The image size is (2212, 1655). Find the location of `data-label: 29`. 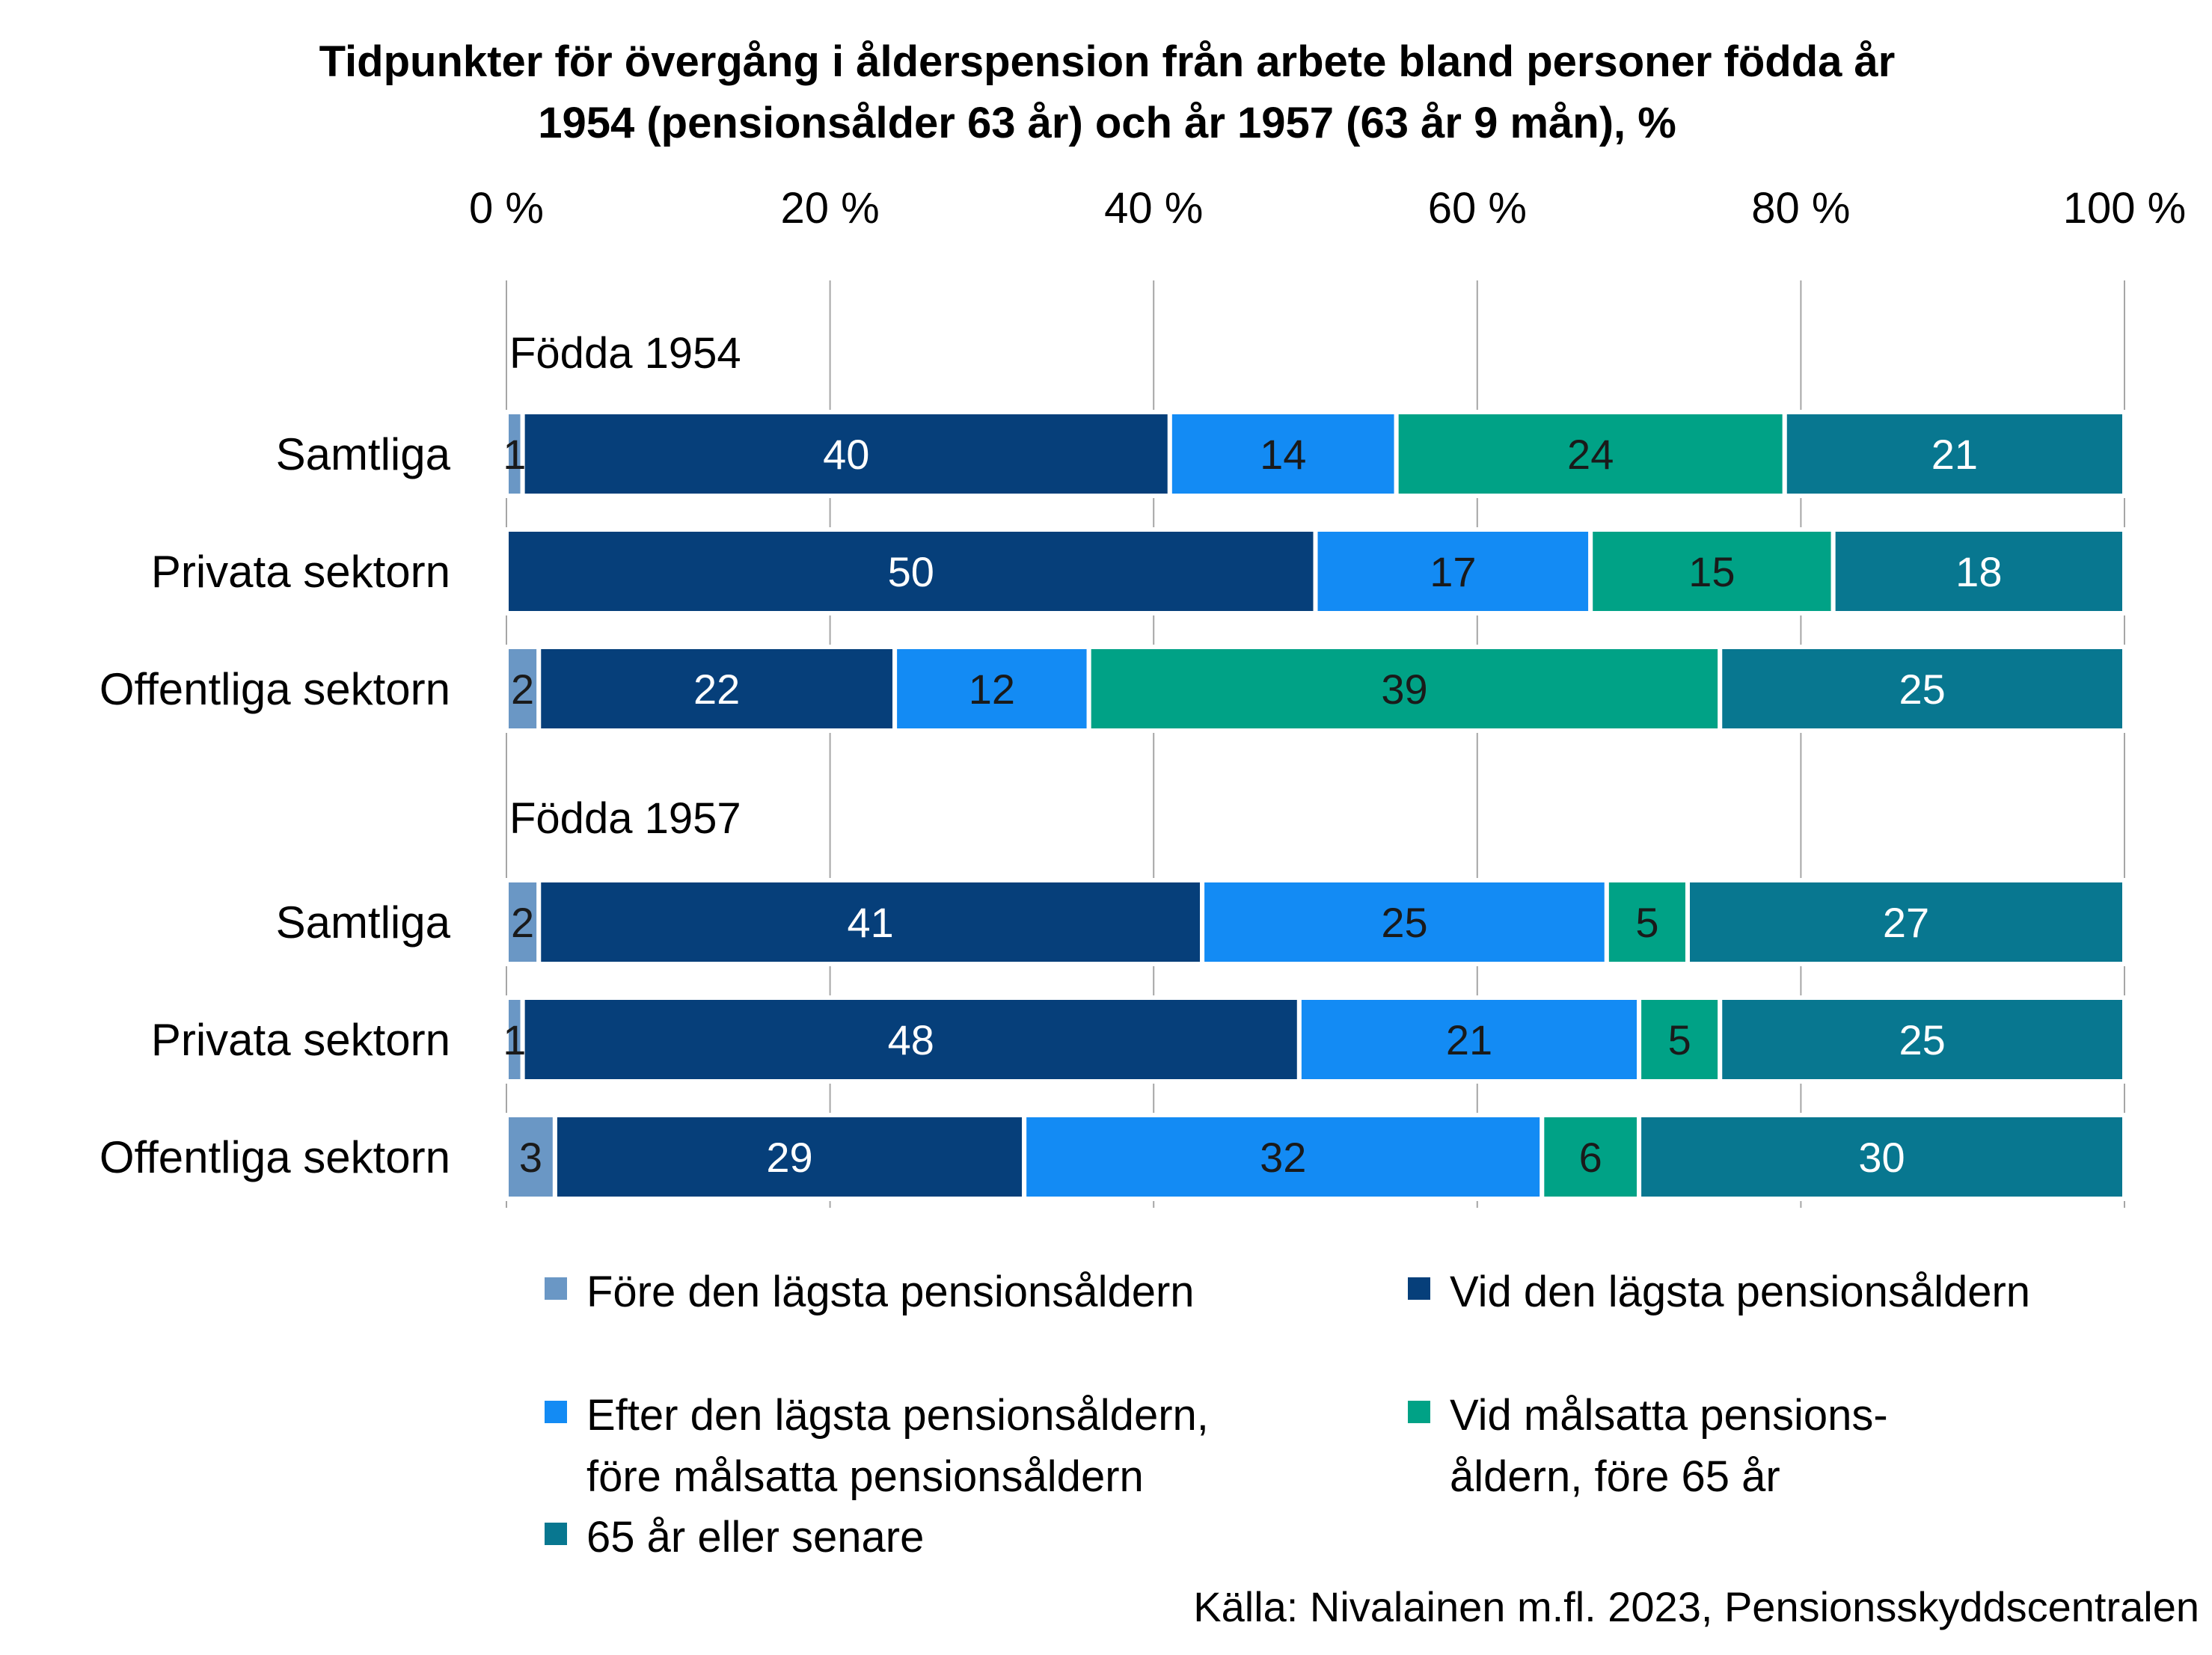

data-label: 29 is located at coordinates (789, 1157).